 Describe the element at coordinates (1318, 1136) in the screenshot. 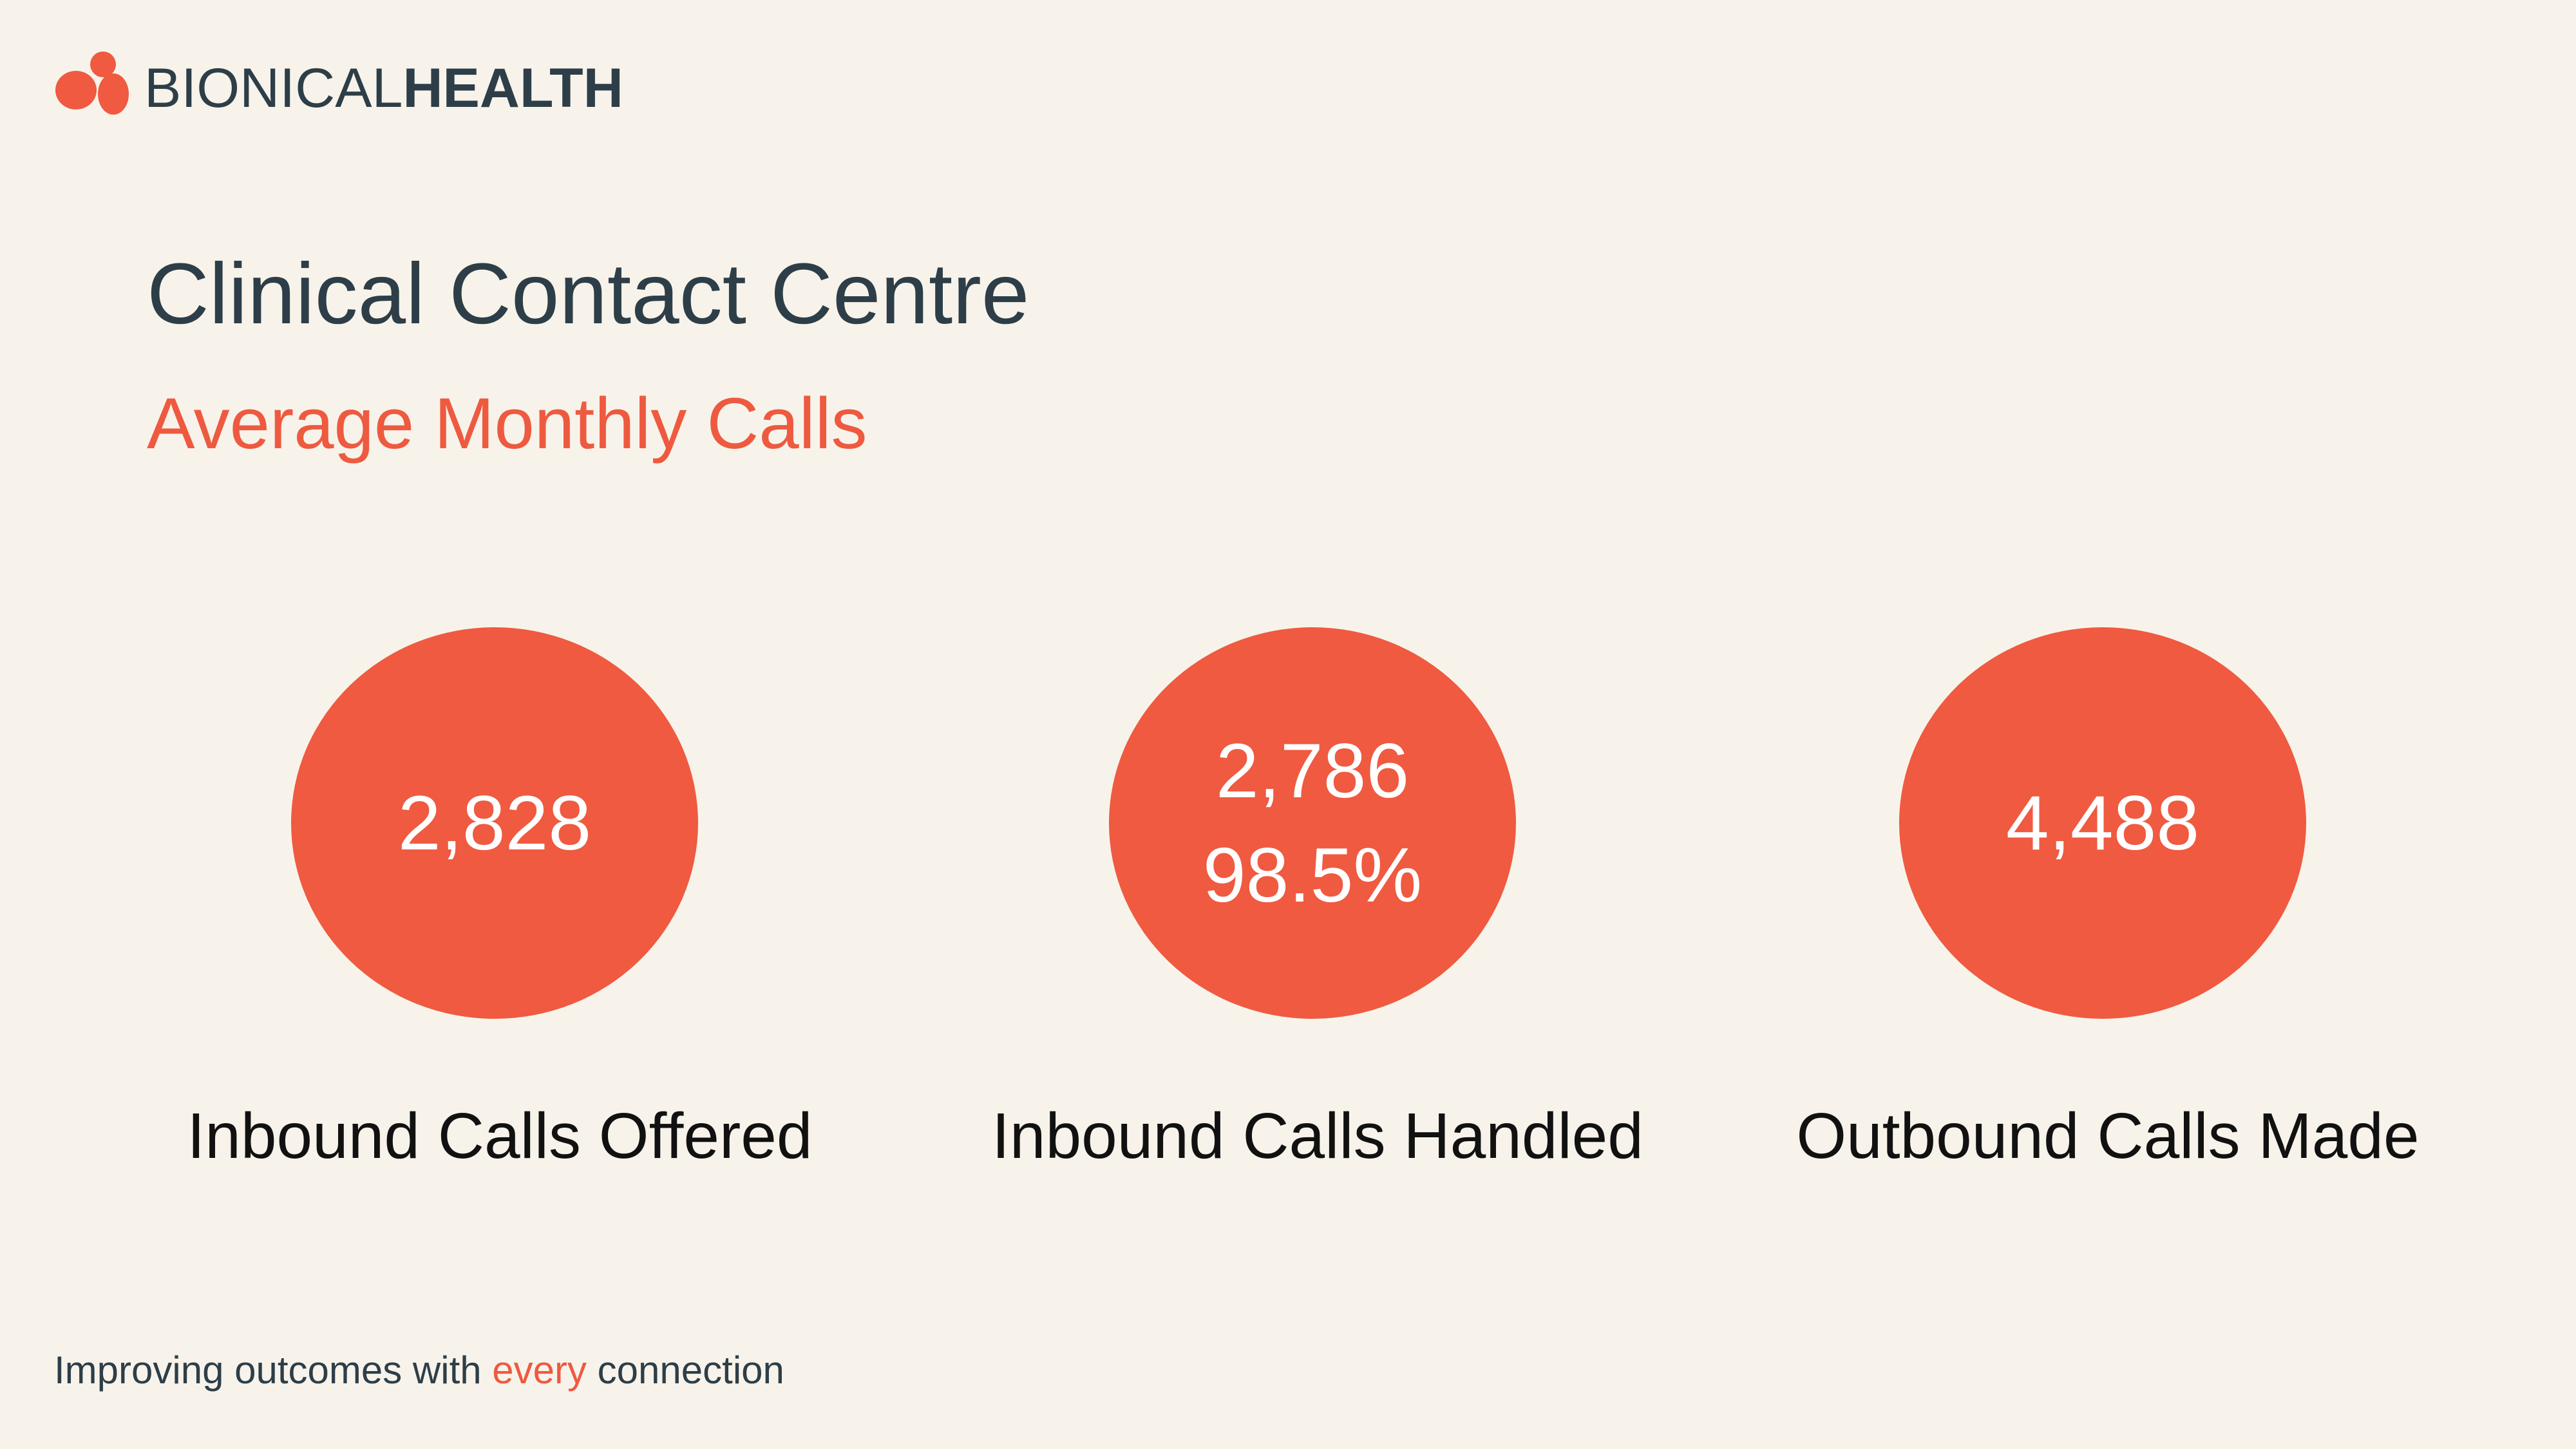

I see `stat-label: Inbound Calls Handled` at that location.